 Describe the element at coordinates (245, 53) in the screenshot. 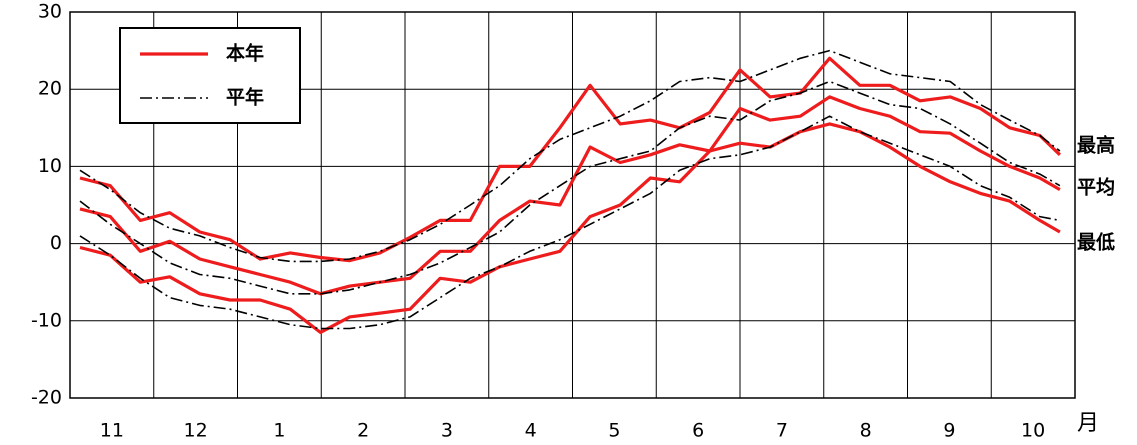

I see `legend-label: 本年` at that location.